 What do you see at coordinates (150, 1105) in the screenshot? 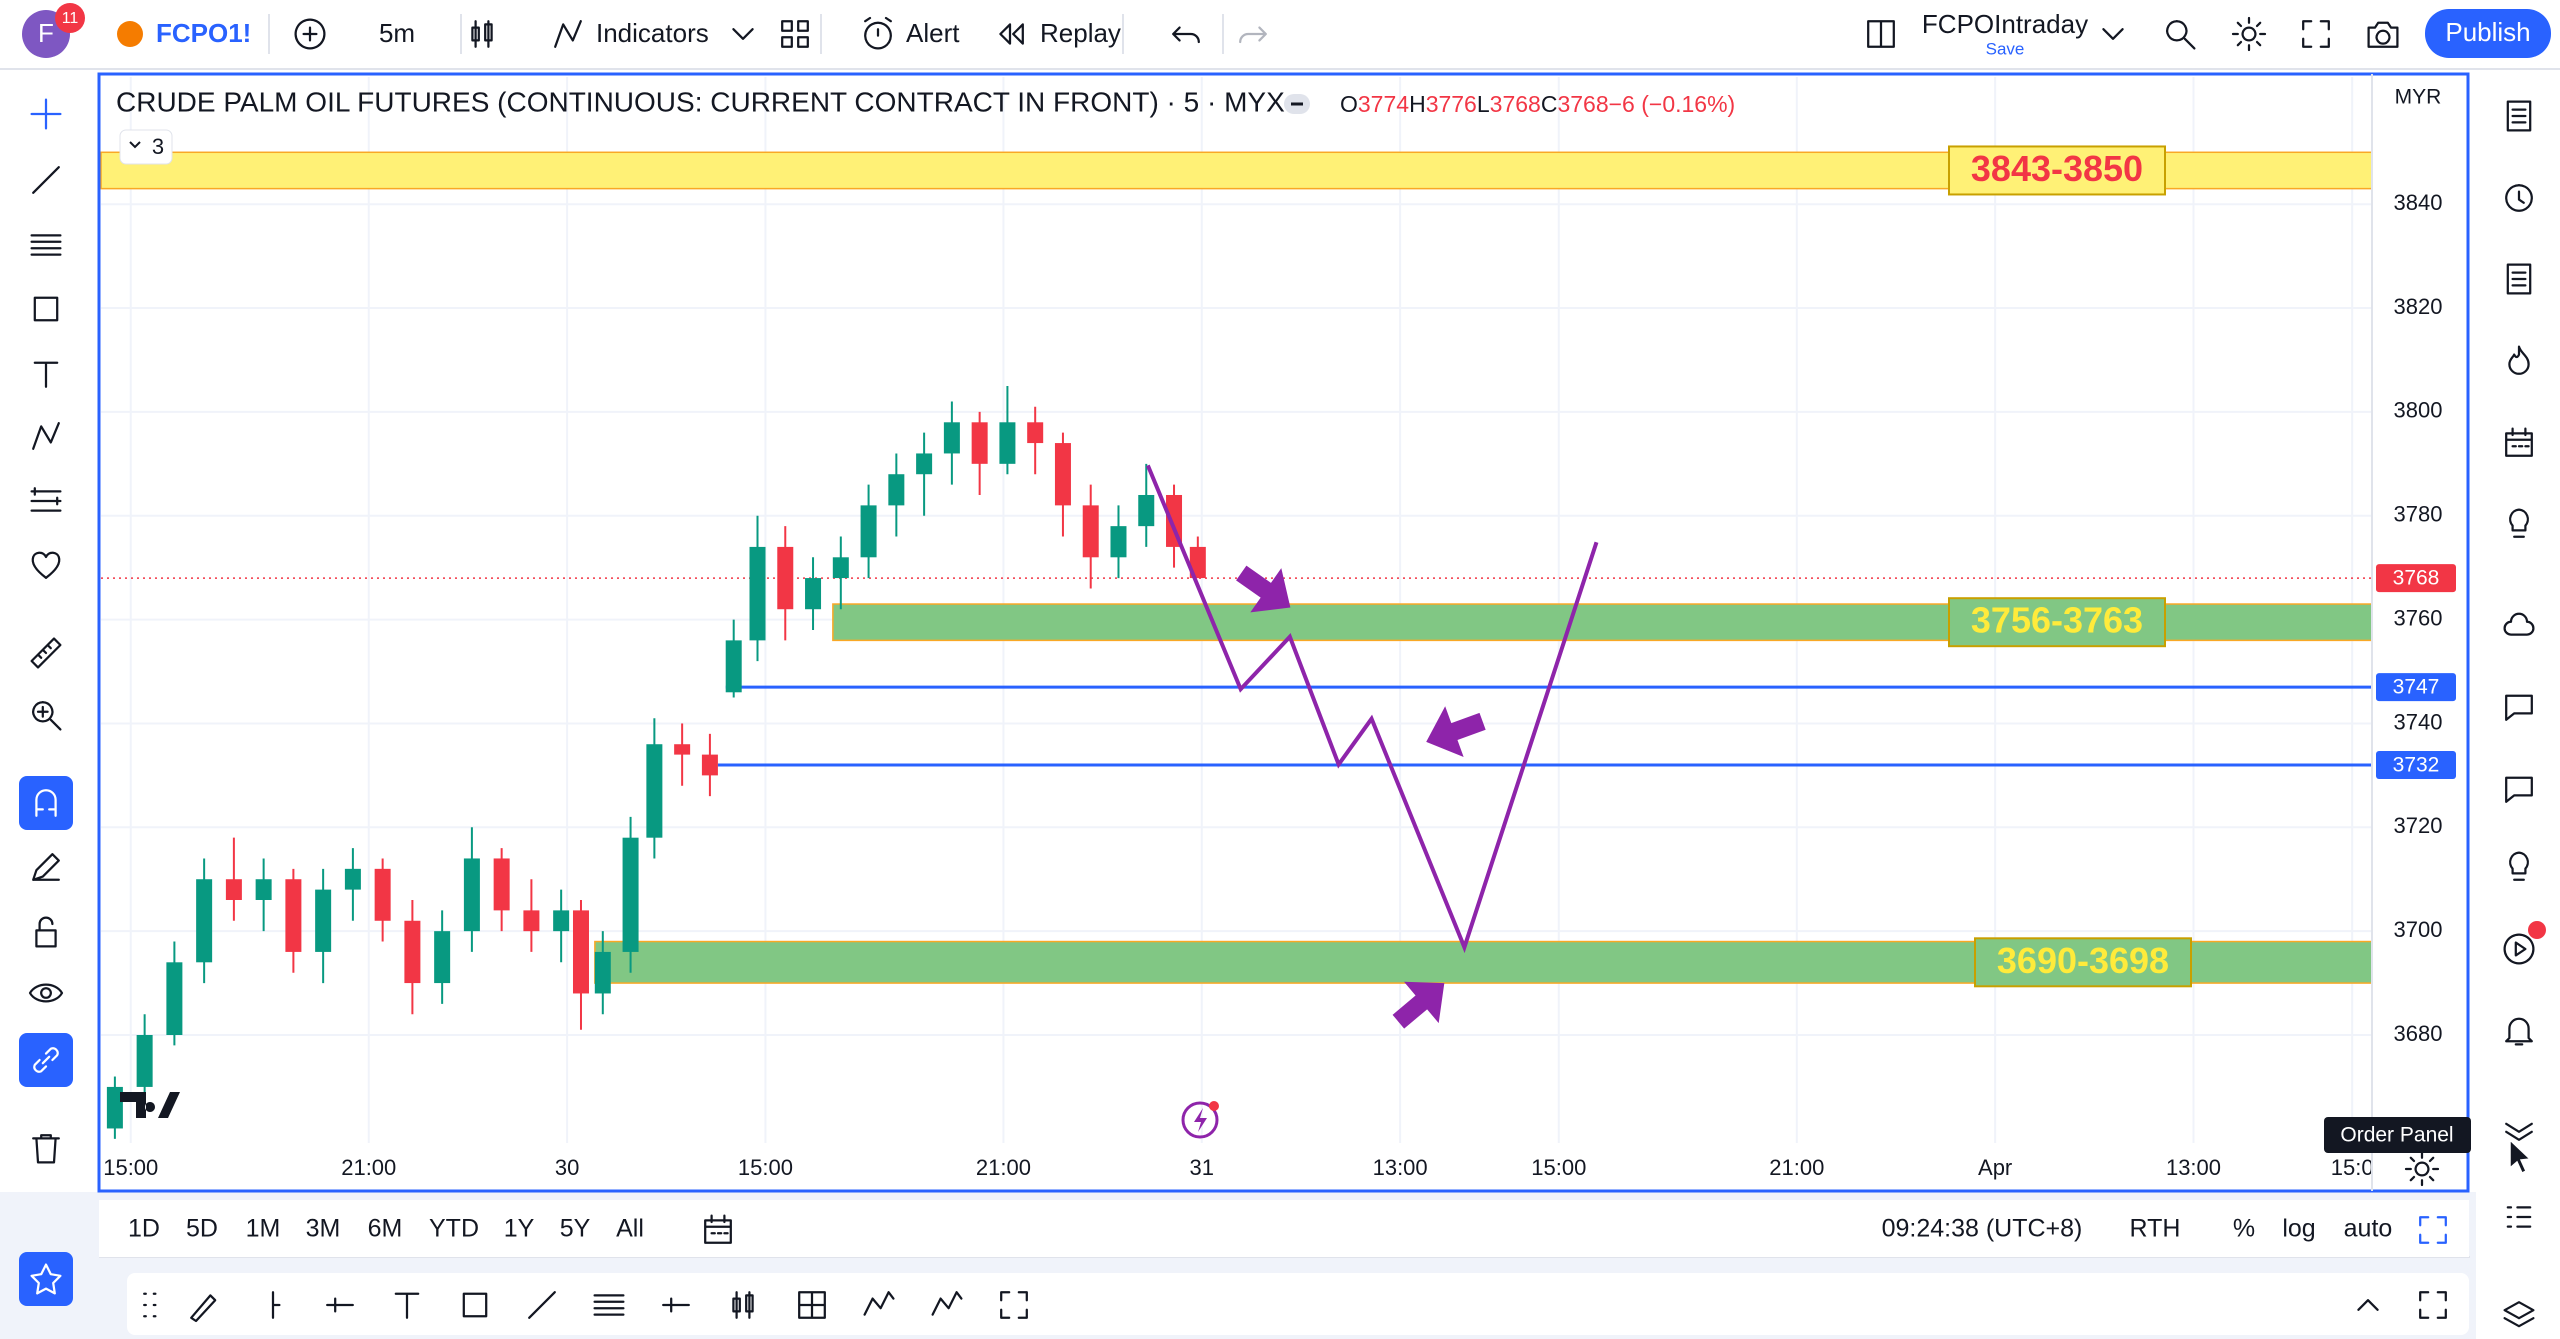
I see `tv-logo` at bounding box center [150, 1105].